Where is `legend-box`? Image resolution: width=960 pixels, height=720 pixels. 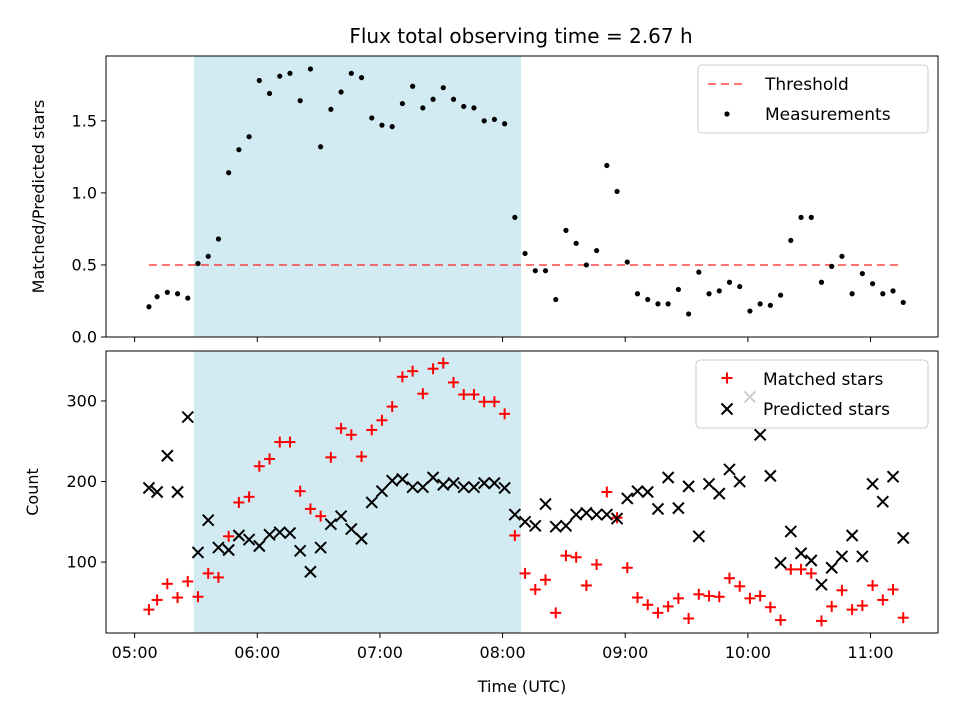 legend-box is located at coordinates (812, 394).